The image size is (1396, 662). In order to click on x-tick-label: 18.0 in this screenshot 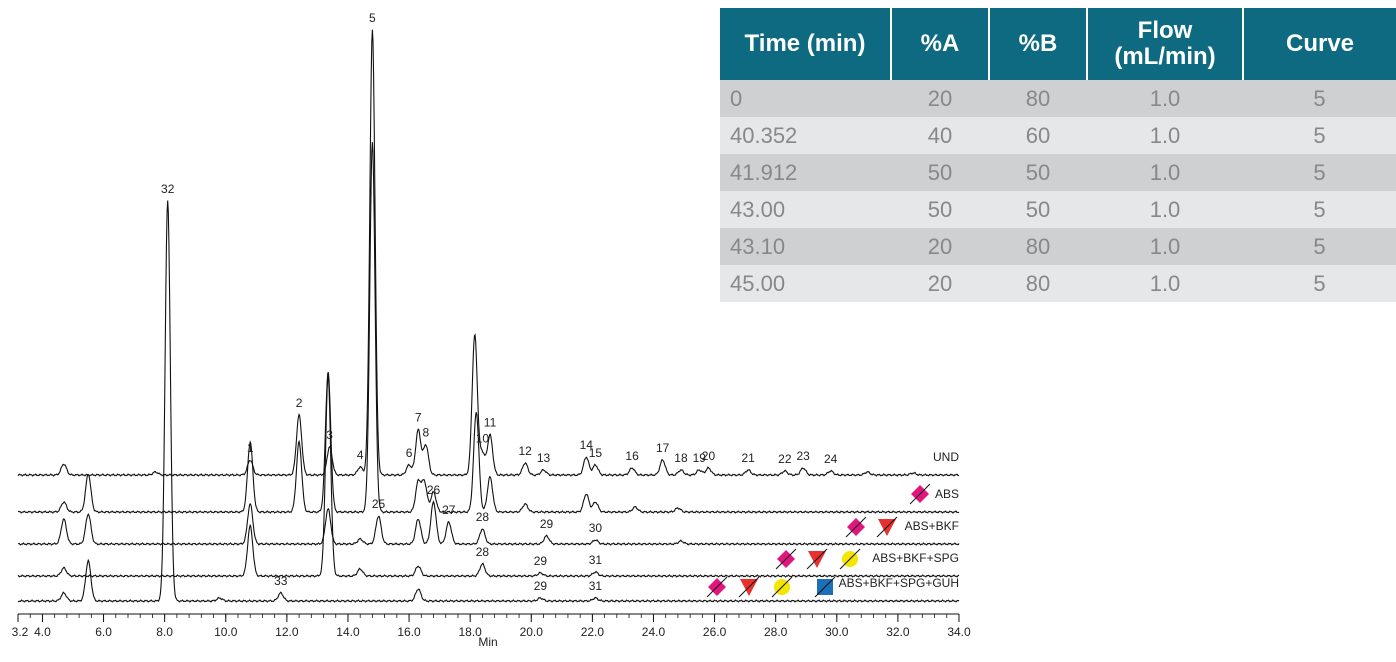, I will do `click(470, 632)`.